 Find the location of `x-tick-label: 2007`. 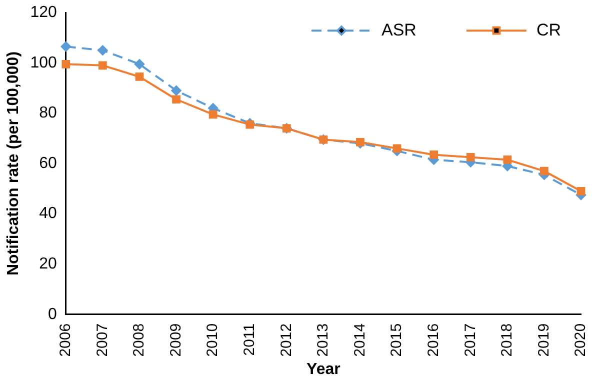

x-tick-label: 2007 is located at coordinates (102, 340).